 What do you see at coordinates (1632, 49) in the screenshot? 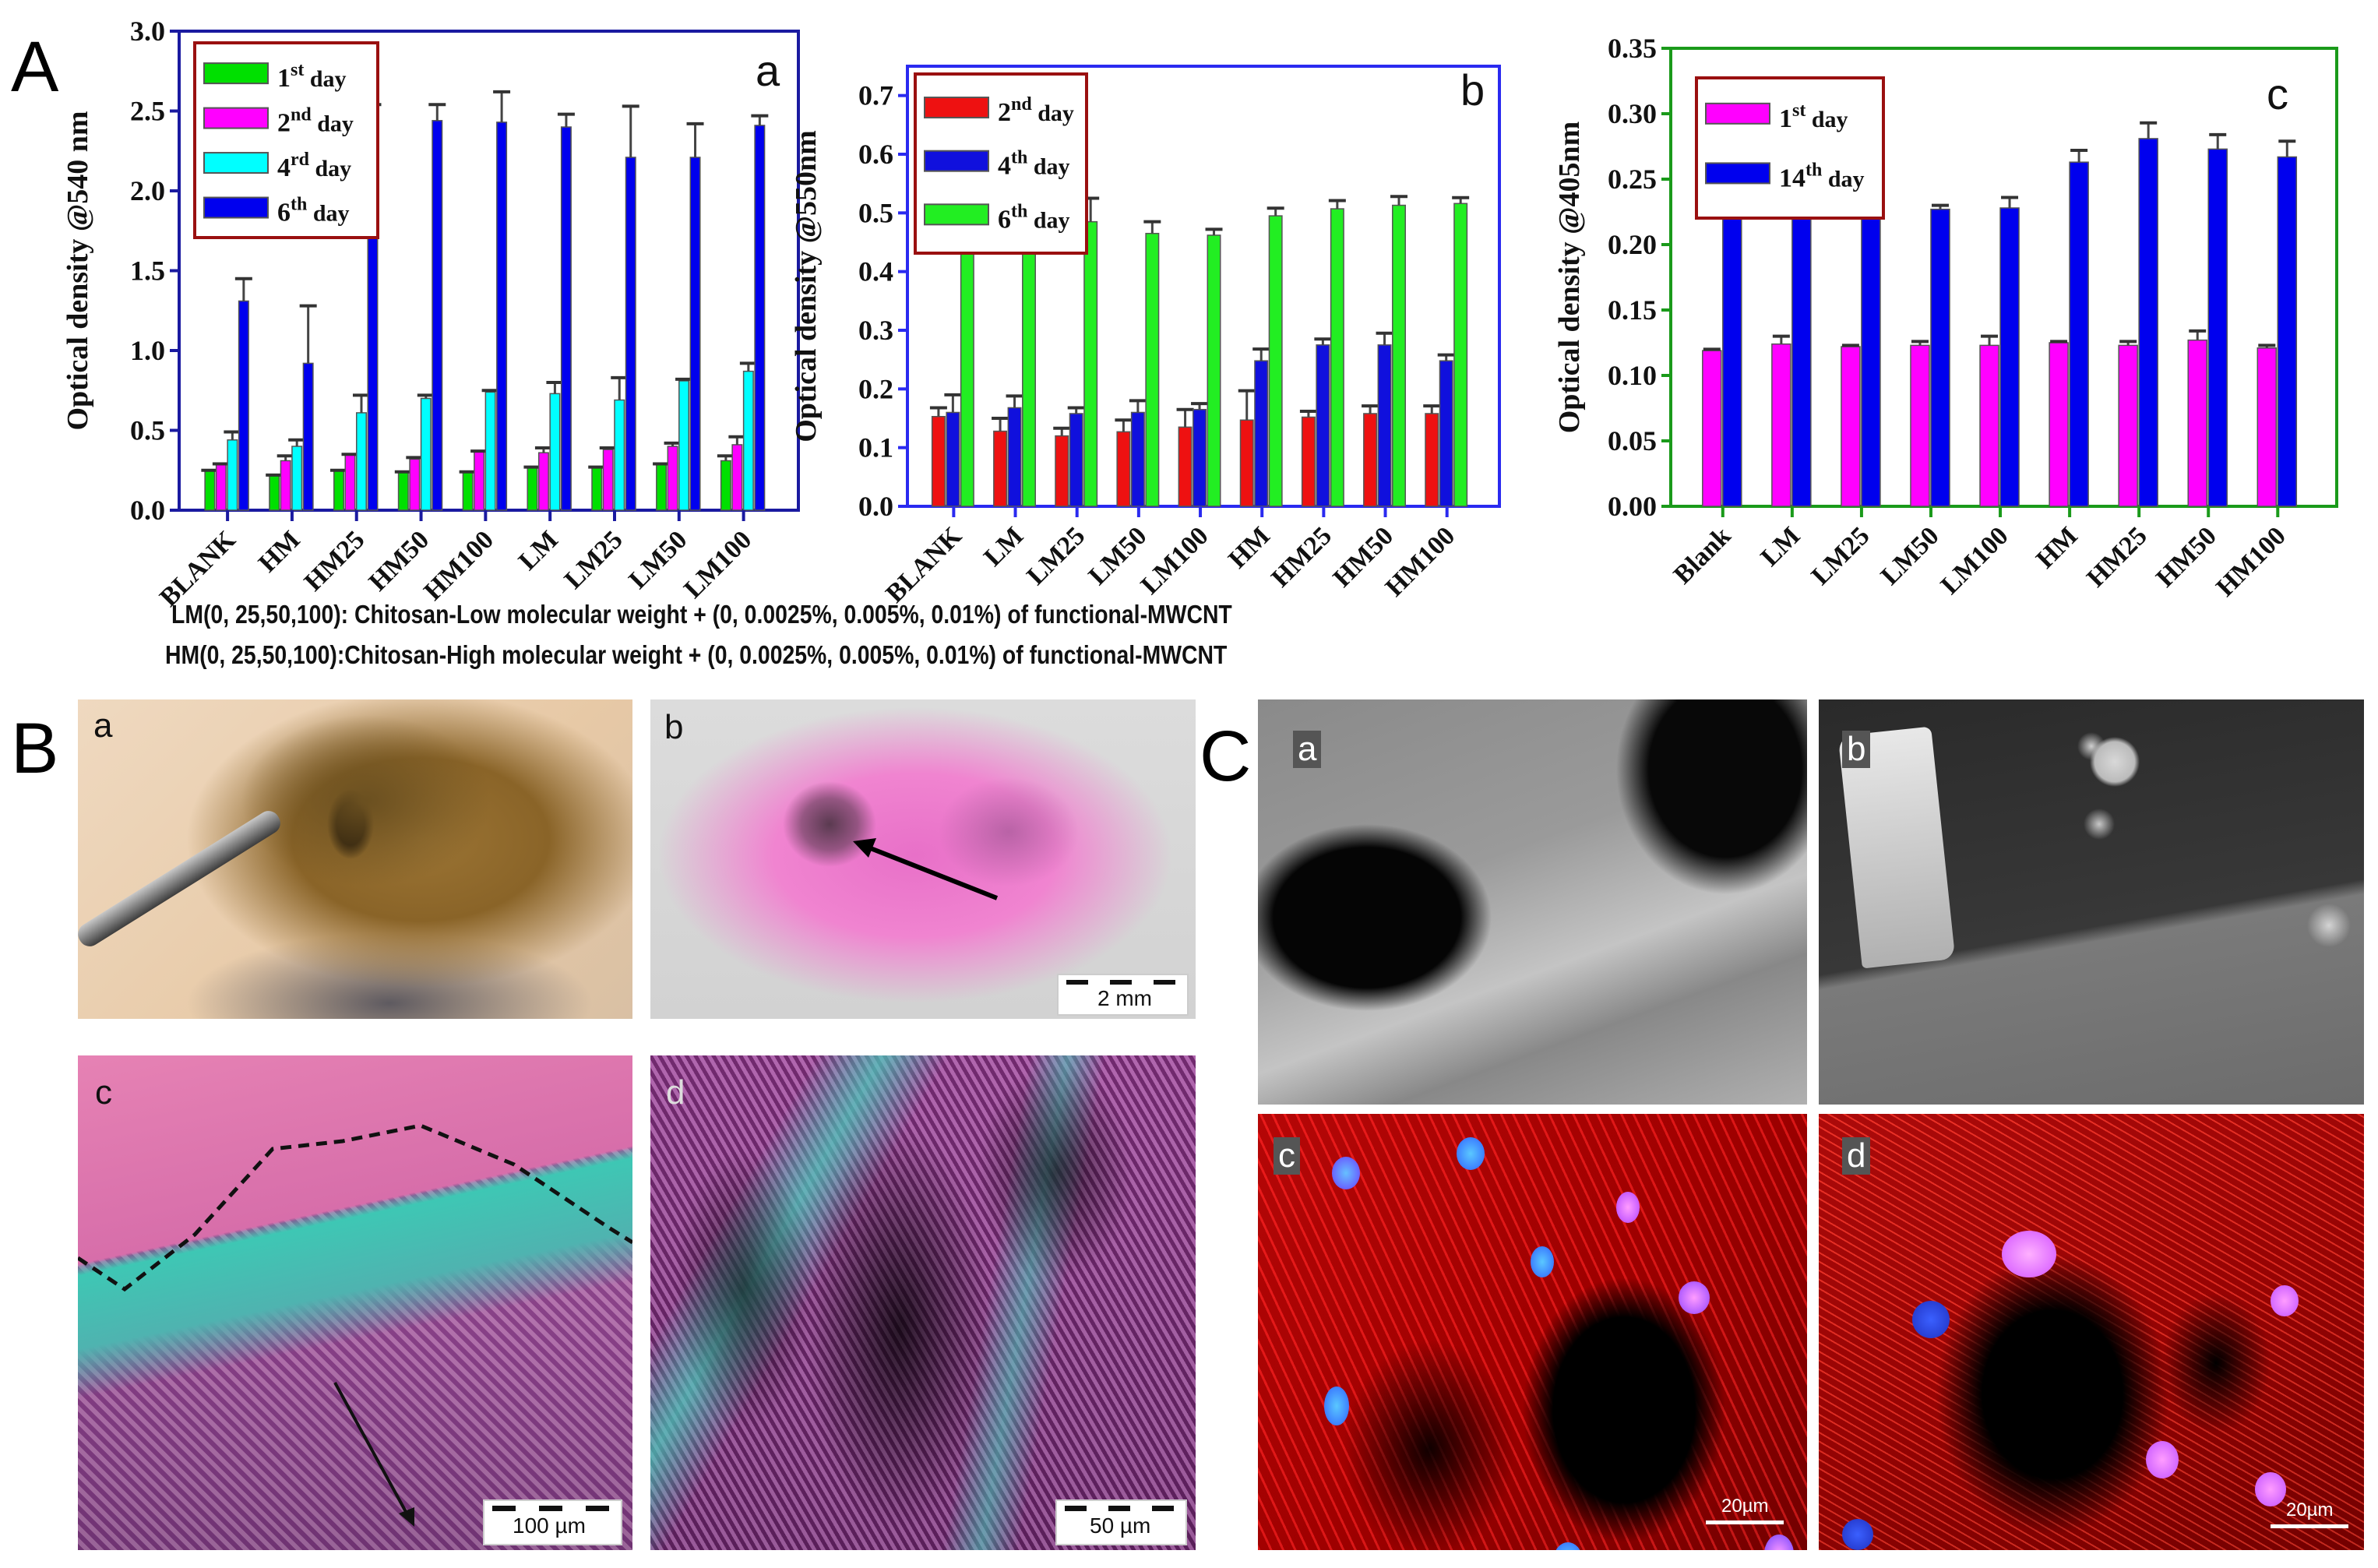
I see `y-tick-label: 0.35` at bounding box center [1632, 49].